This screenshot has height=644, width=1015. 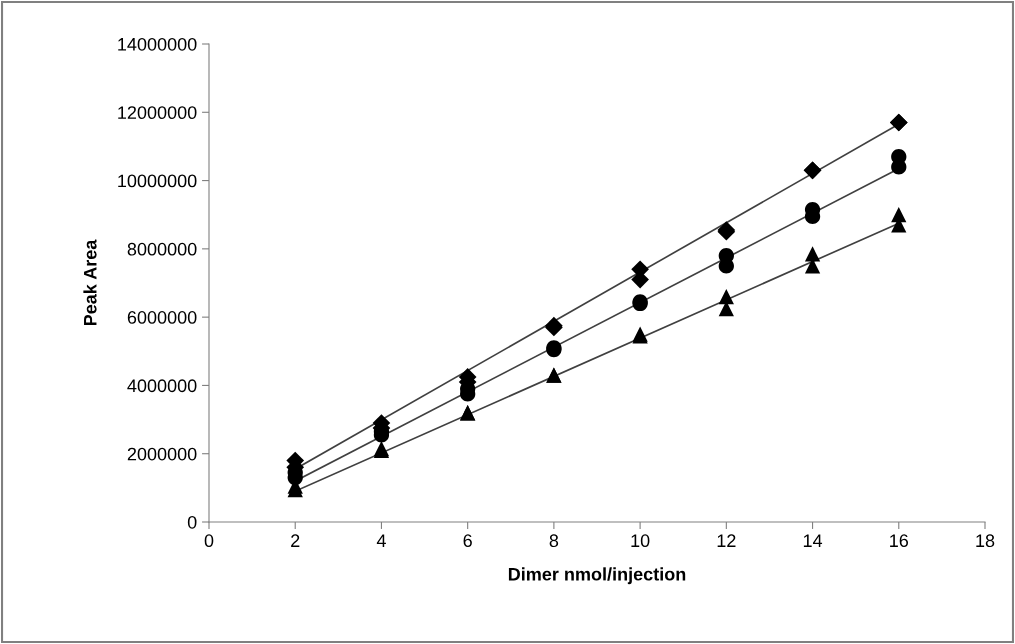 I want to click on x-tick-label: 2, so click(x=295, y=540).